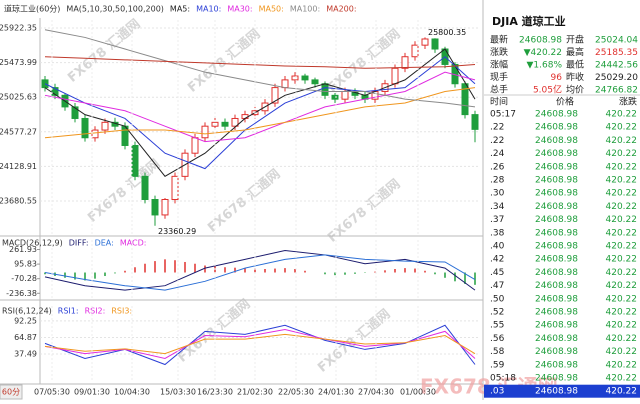  Describe the element at coordinates (497, 260) in the screenshot. I see `tick-cell: .42` at that location.